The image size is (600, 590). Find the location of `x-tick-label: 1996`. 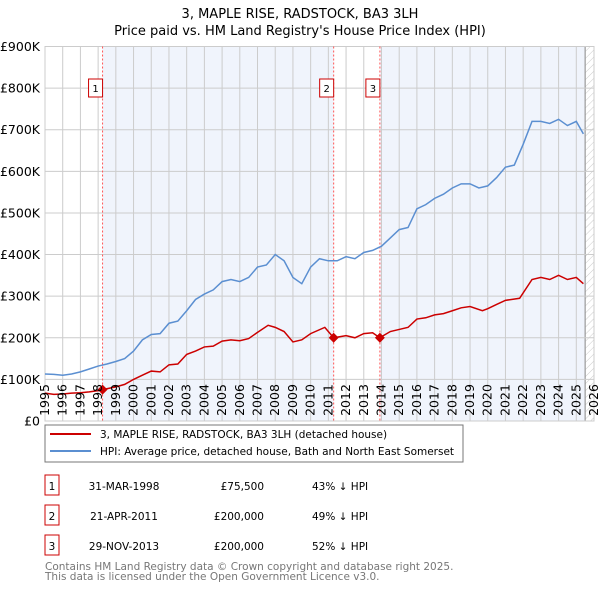

x-tick-label: 1996 is located at coordinates (62, 400).